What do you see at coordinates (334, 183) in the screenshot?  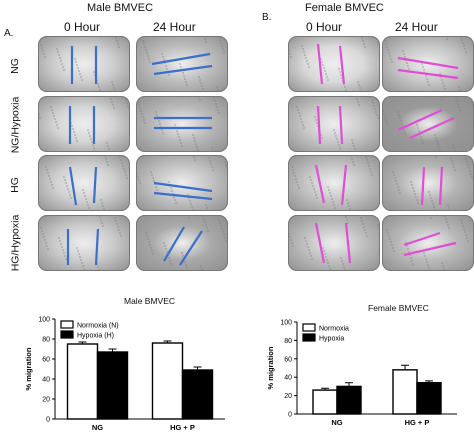 I see `micrograph-female-0h-hg` at bounding box center [334, 183].